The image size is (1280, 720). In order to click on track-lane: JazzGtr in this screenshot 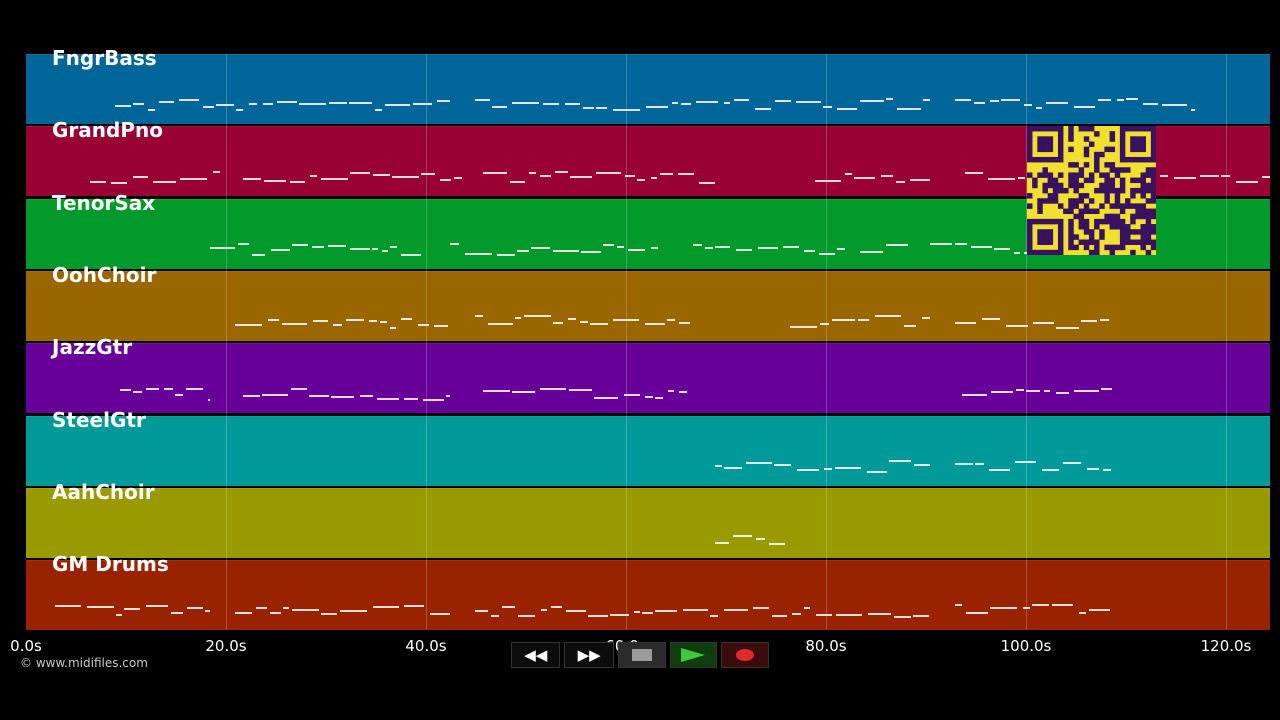, I will do `click(648, 374)`.